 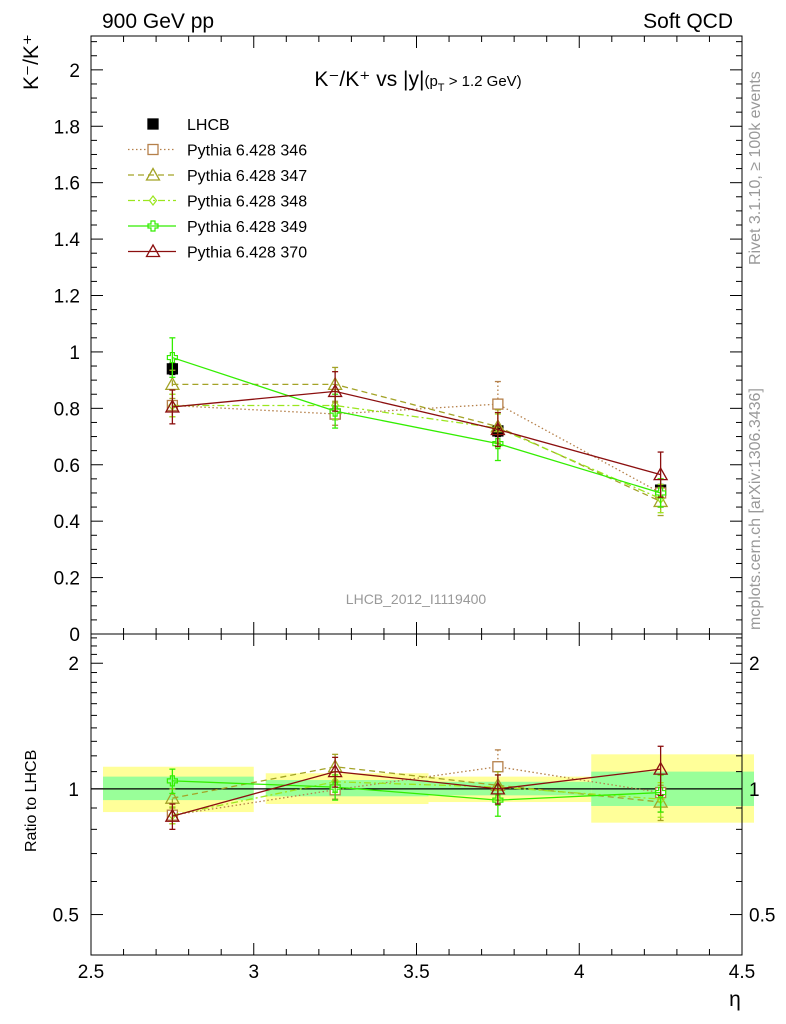 What do you see at coordinates (416, 972) in the screenshot?
I see `x-tick-label: 3.5` at bounding box center [416, 972].